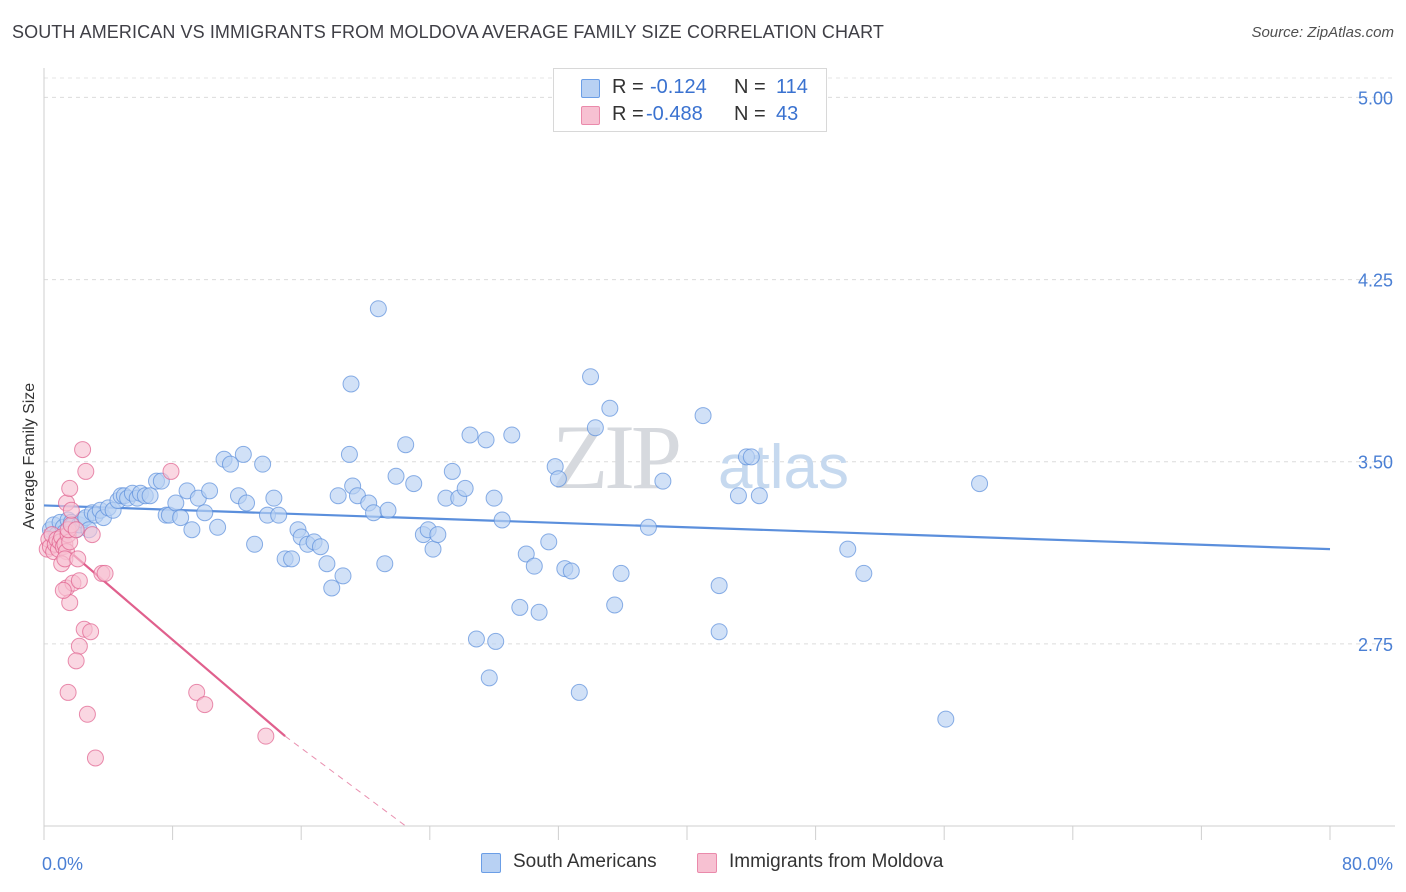 This screenshot has width=1406, height=892. I want to click on y-tick-label: 2.75, so click(1375, 645).